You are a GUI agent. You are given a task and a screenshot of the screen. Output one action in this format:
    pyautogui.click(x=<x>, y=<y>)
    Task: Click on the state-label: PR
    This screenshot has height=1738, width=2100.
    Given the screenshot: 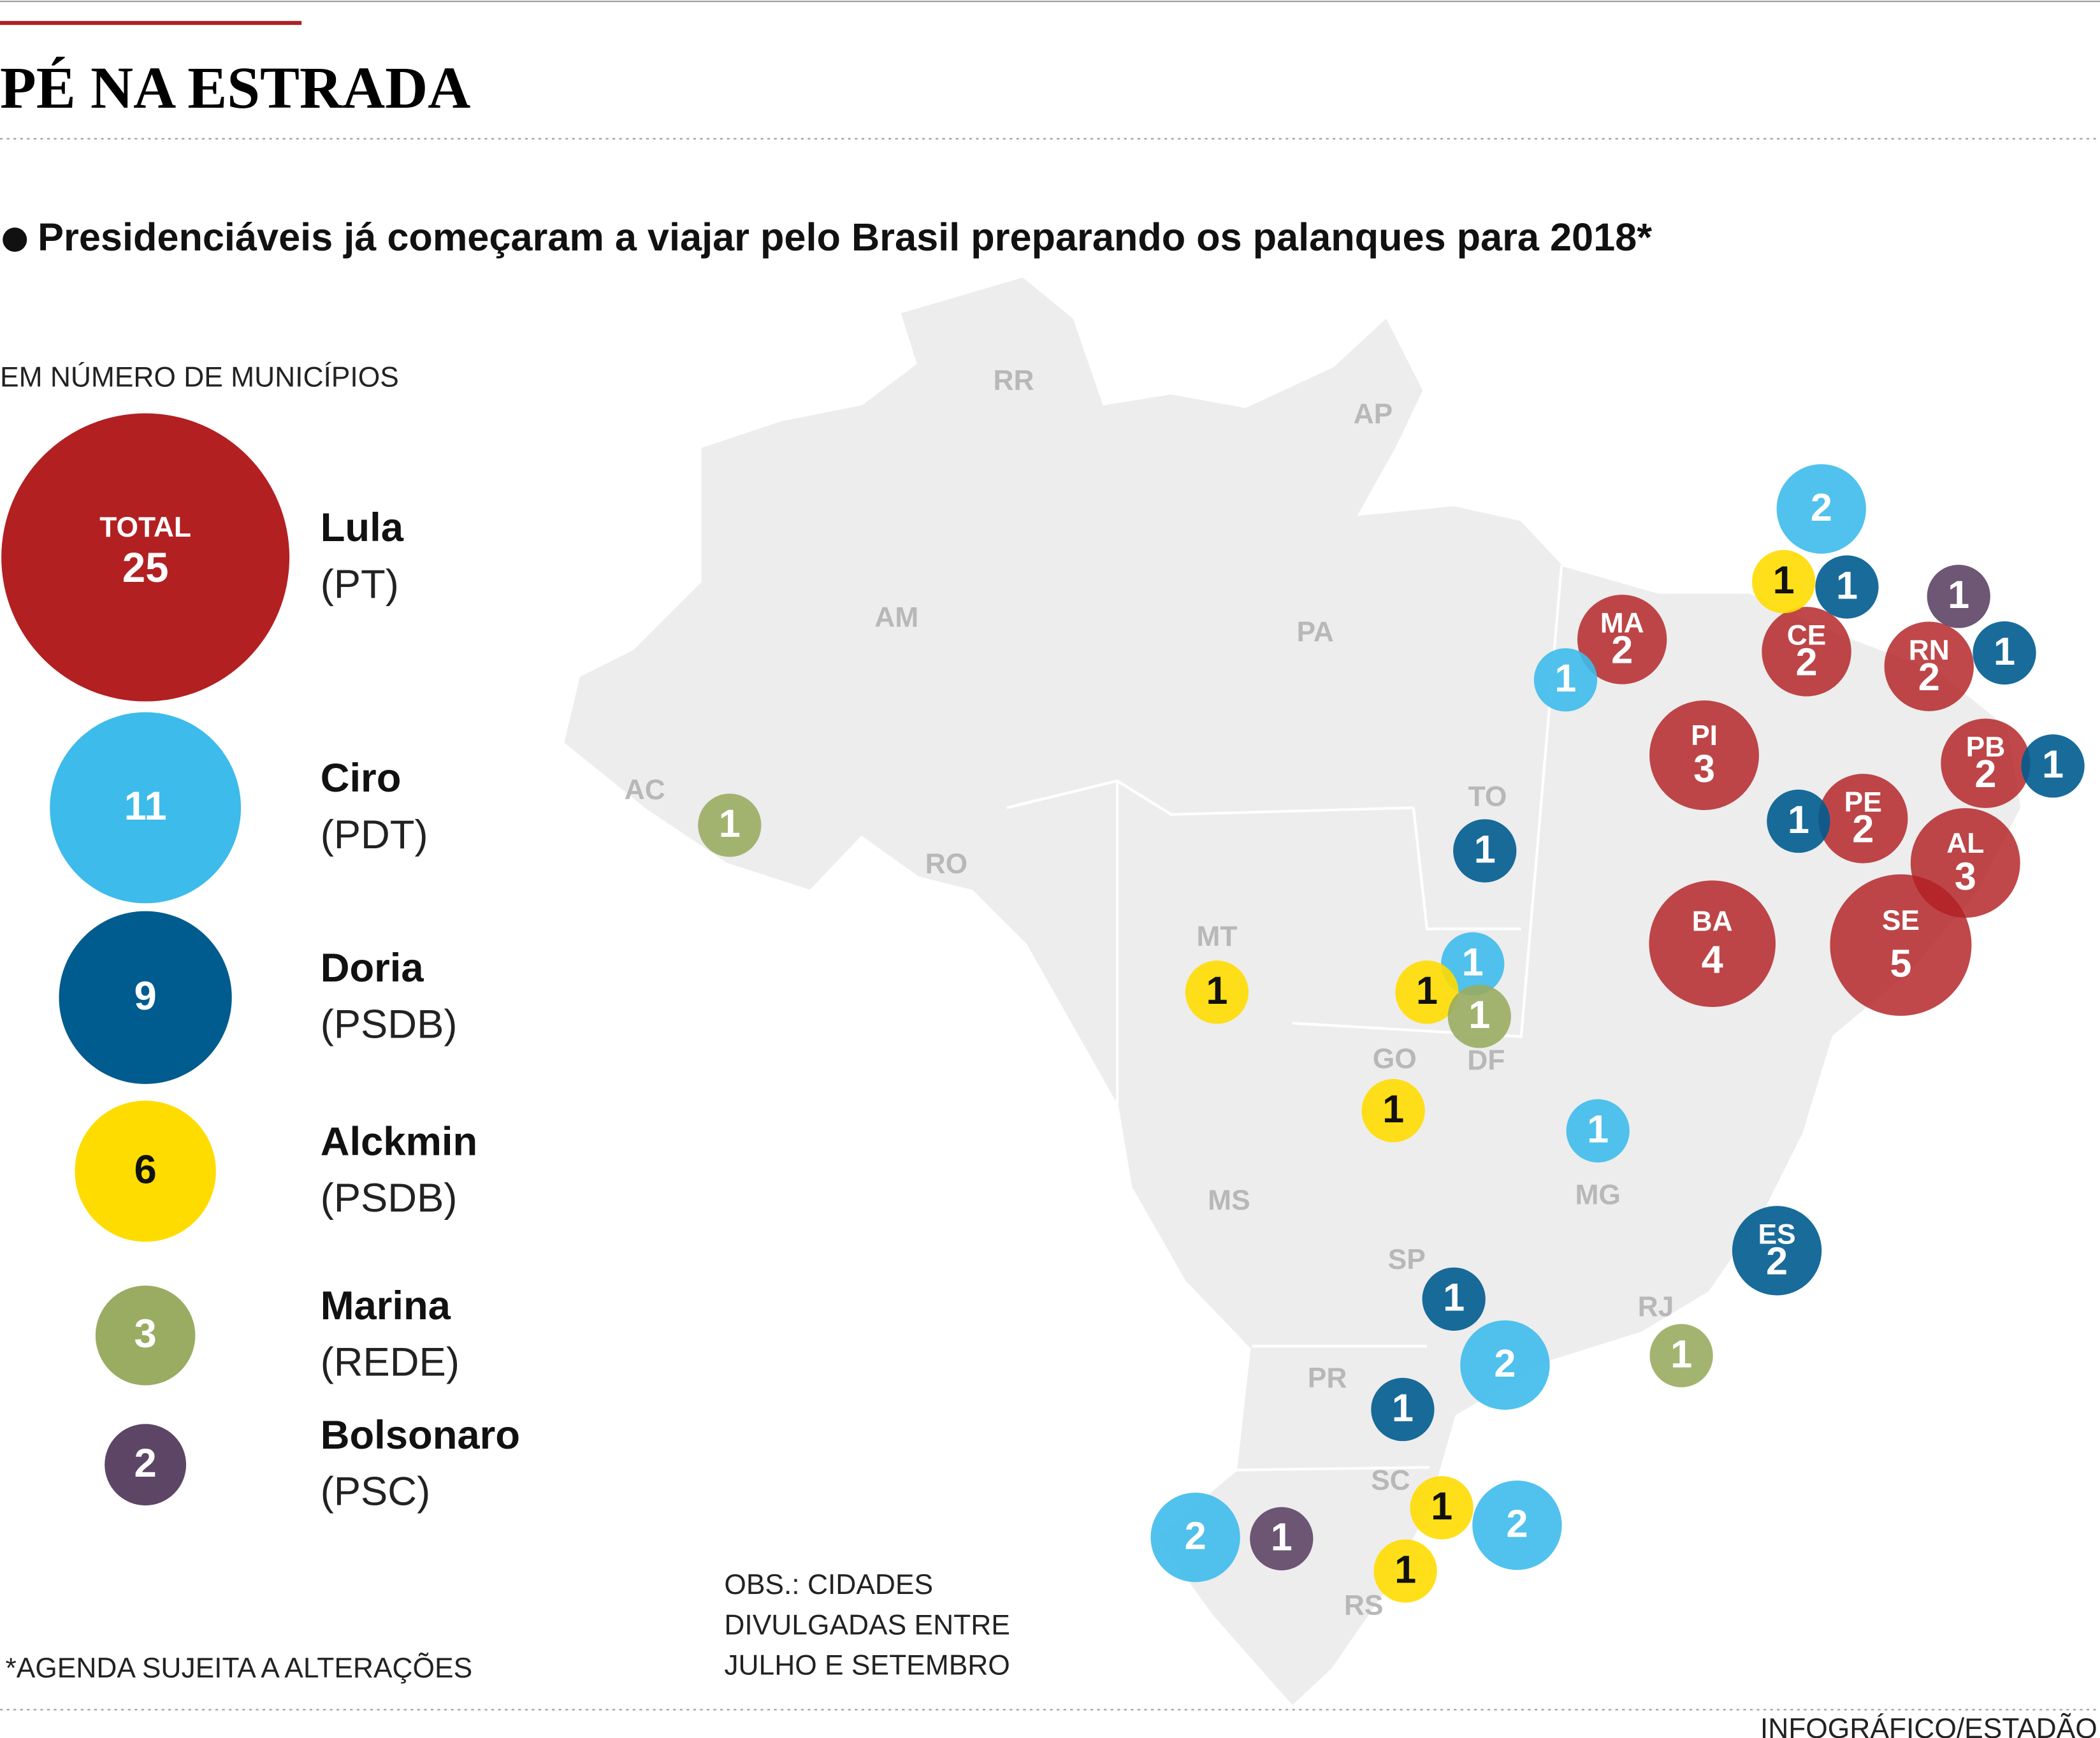 What is the action you would take?
    pyautogui.click(x=1327, y=1378)
    